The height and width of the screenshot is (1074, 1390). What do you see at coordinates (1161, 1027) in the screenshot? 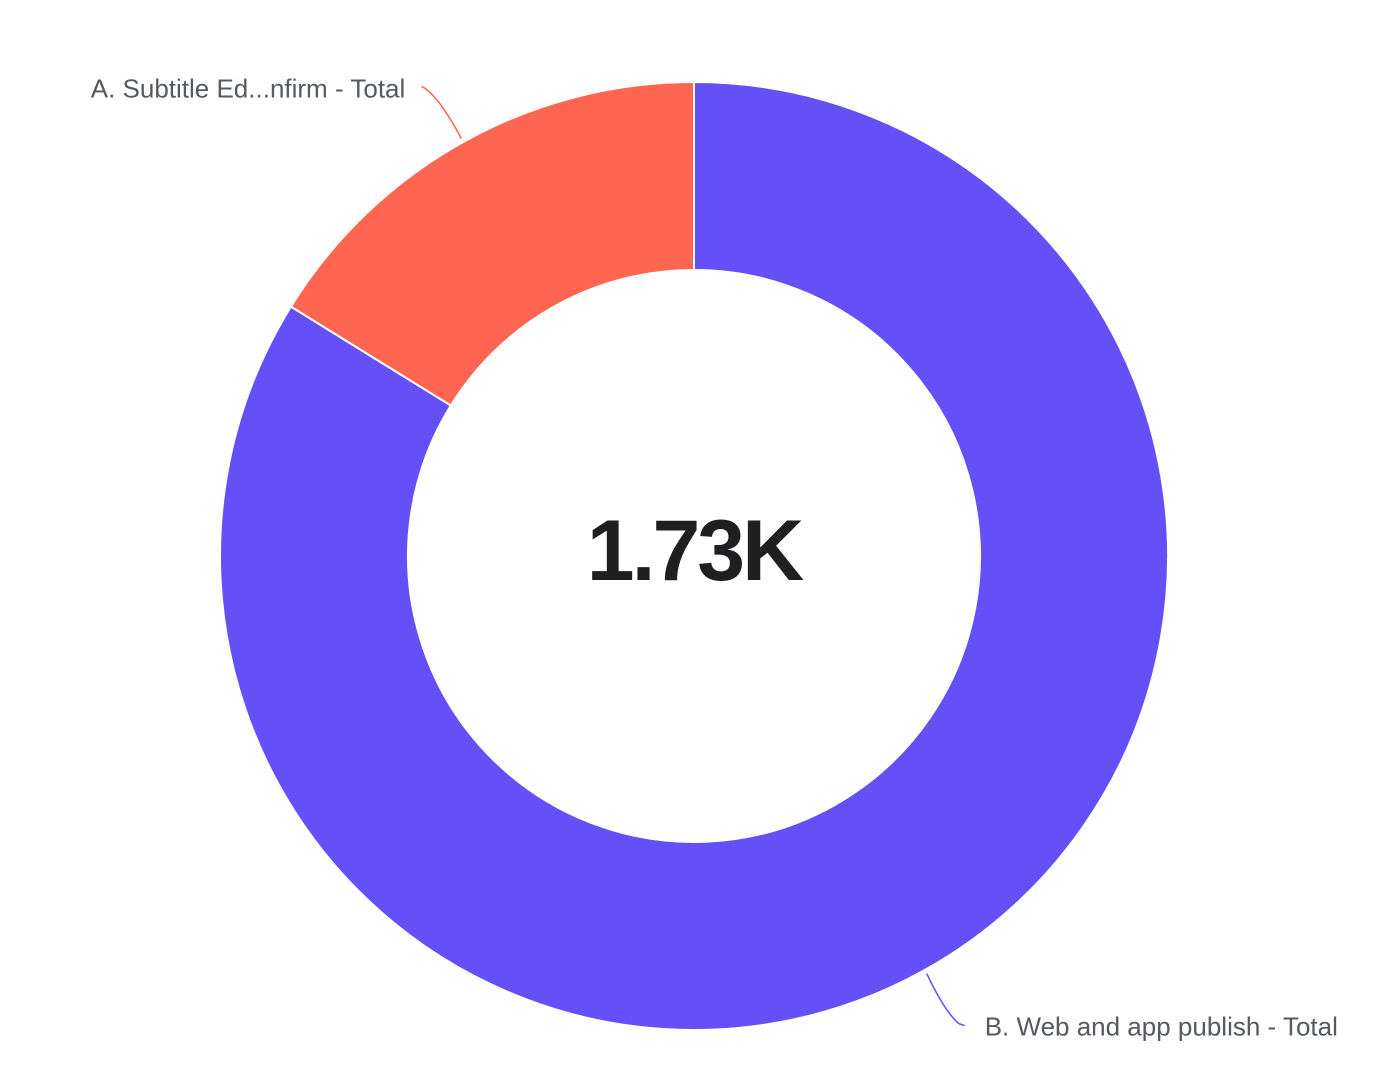
I see `slice-label-b: B. Web and app publish - Total` at bounding box center [1161, 1027].